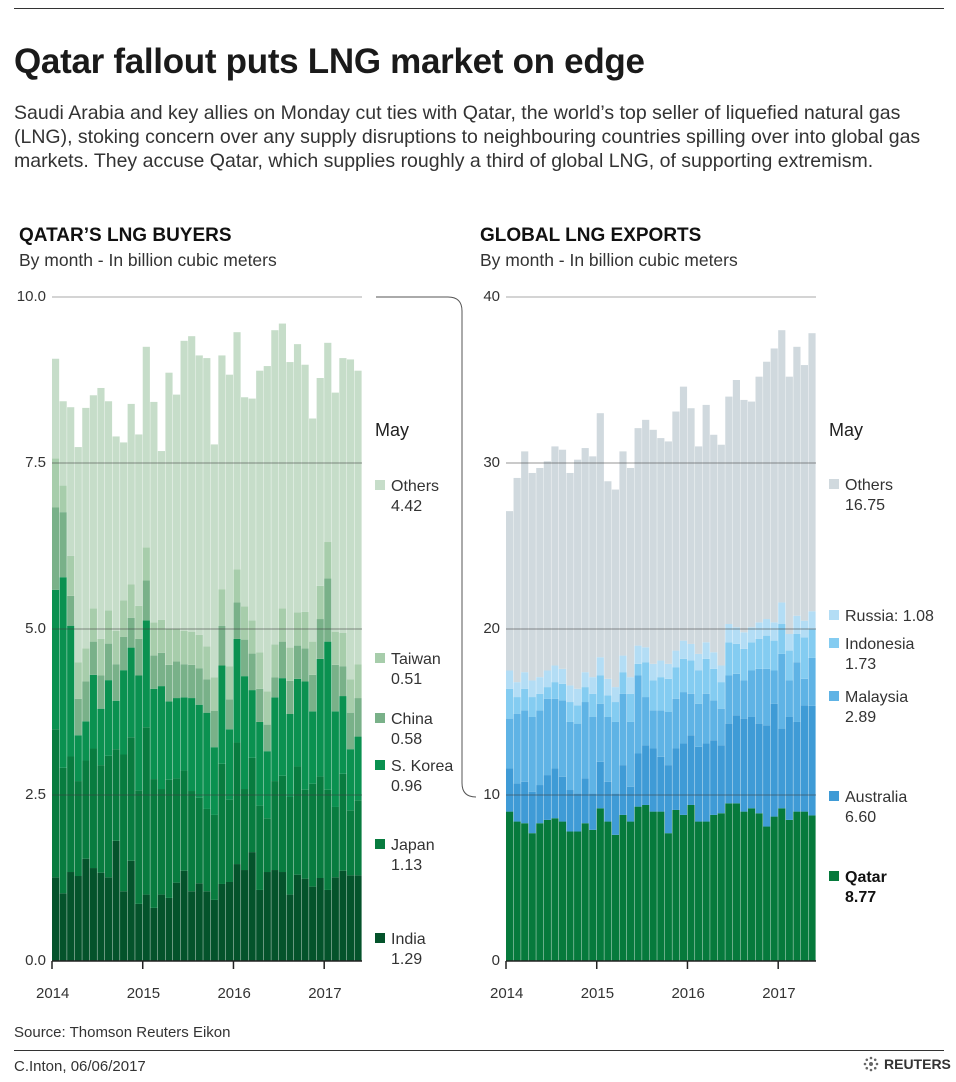 The height and width of the screenshot is (1082, 956). I want to click on bracket-connector, so click(426, 547).